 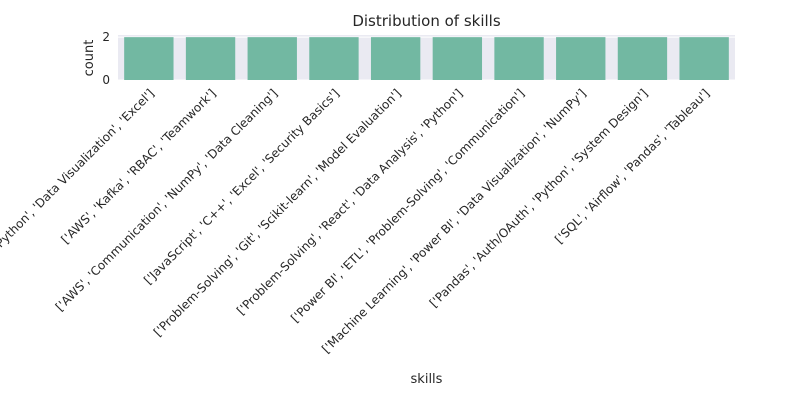 What do you see at coordinates (426, 21) in the screenshot?
I see `chart-title: Distribution of skills` at bounding box center [426, 21].